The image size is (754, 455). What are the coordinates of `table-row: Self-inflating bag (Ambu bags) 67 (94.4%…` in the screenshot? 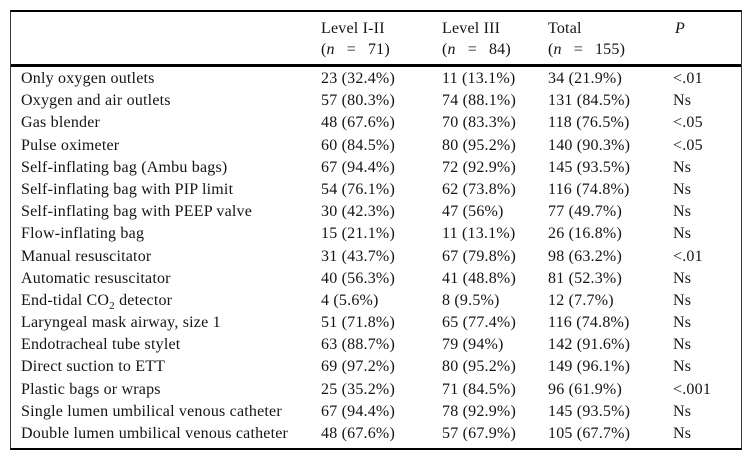 It's located at (376, 168).